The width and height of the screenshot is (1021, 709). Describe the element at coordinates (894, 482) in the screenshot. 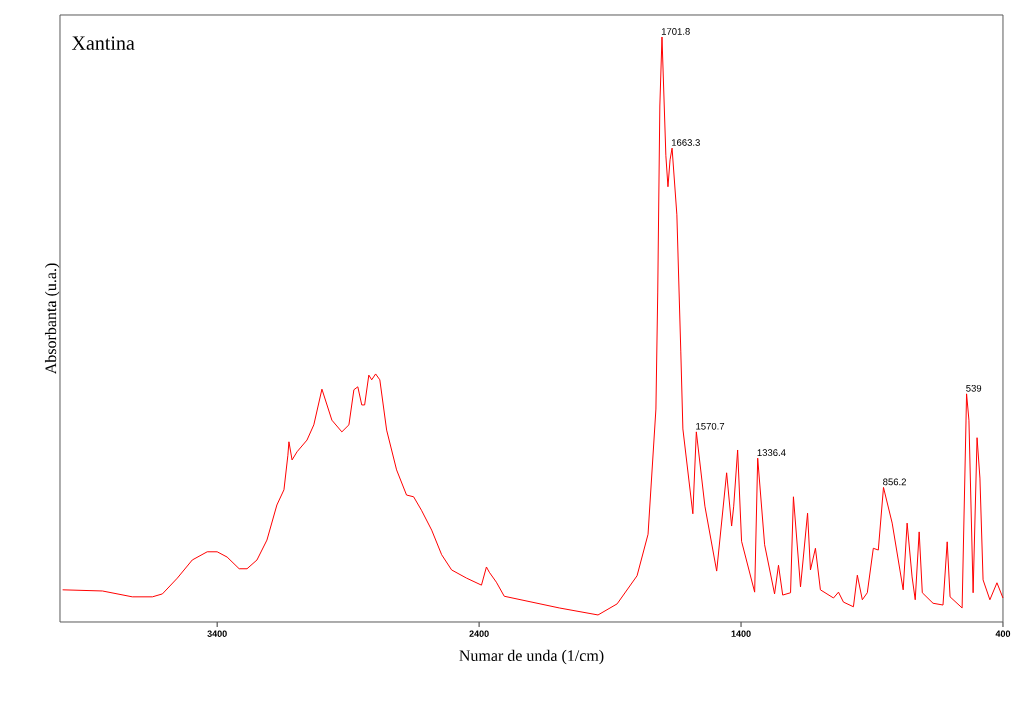

I see `annotation: 856.2` at that location.